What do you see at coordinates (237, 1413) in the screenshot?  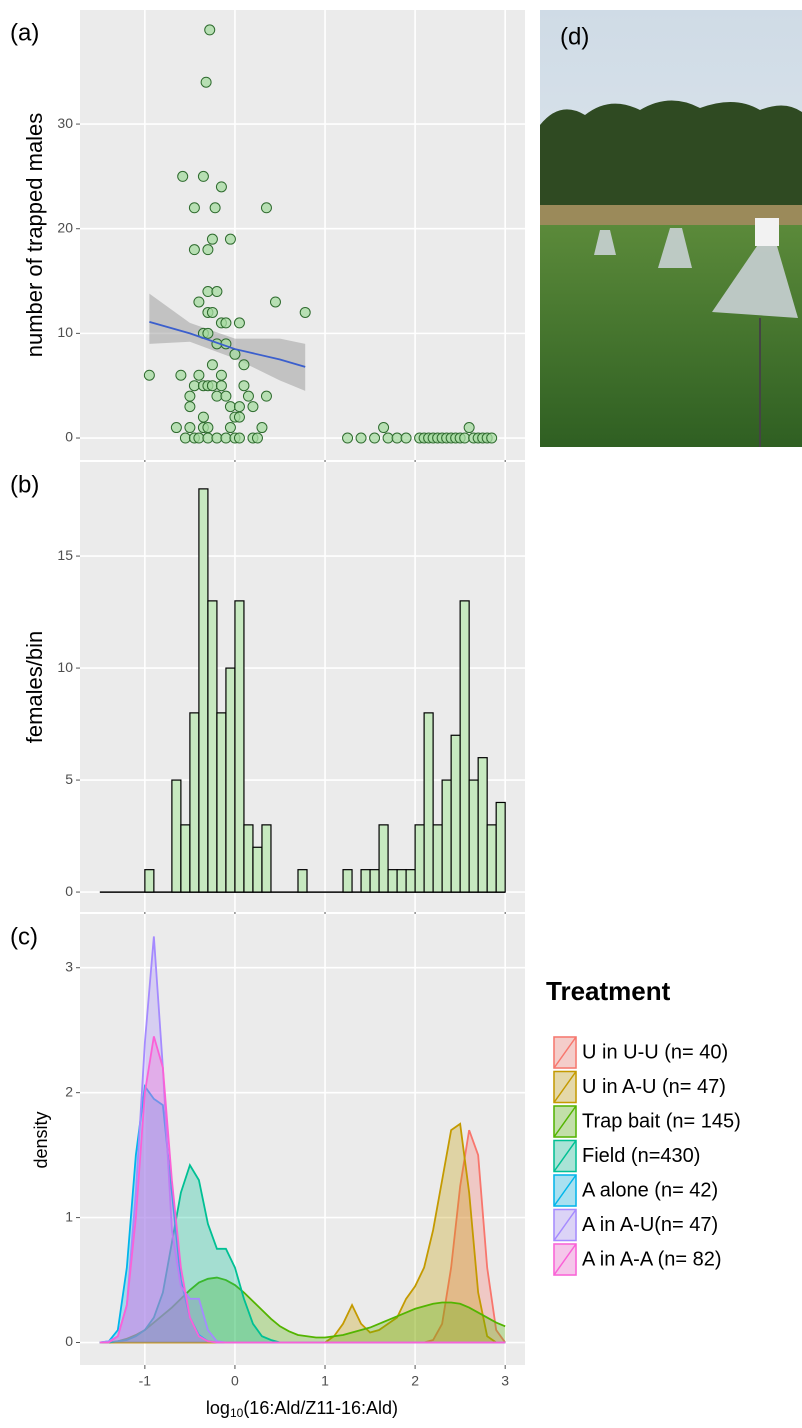 I see `x-axis-title-subscript: 10` at bounding box center [237, 1413].